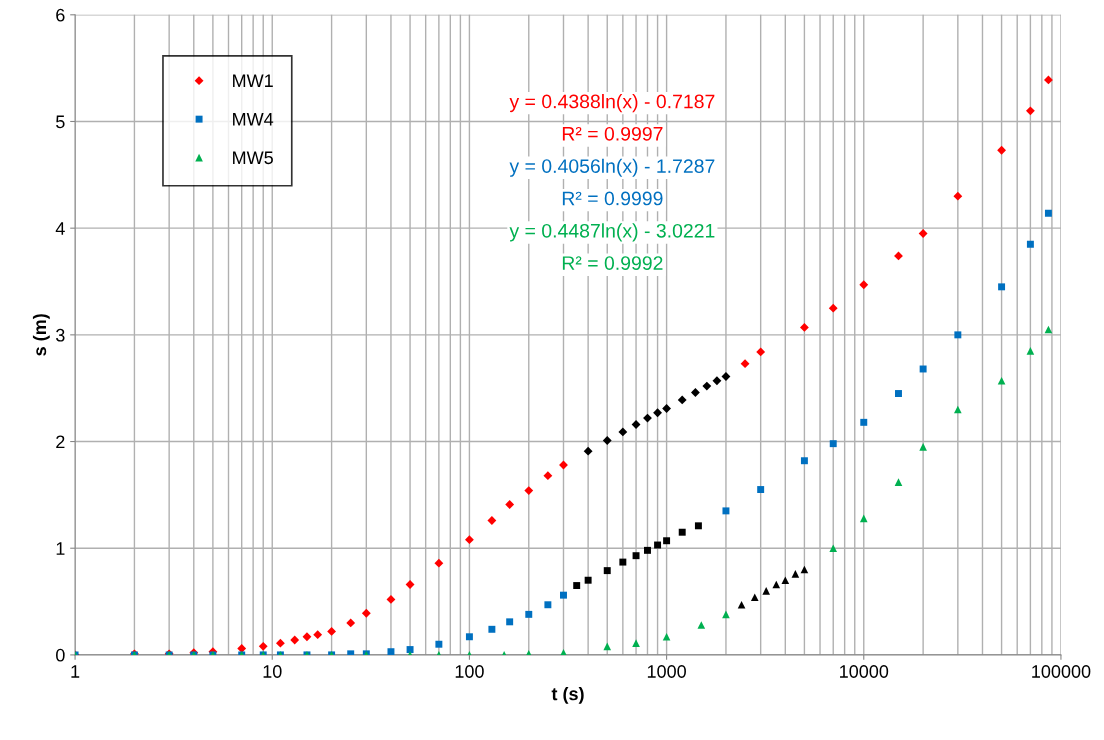 This screenshot has height=740, width=1104. What do you see at coordinates (60, 228) in the screenshot?
I see `y-tick-label: 4` at bounding box center [60, 228].